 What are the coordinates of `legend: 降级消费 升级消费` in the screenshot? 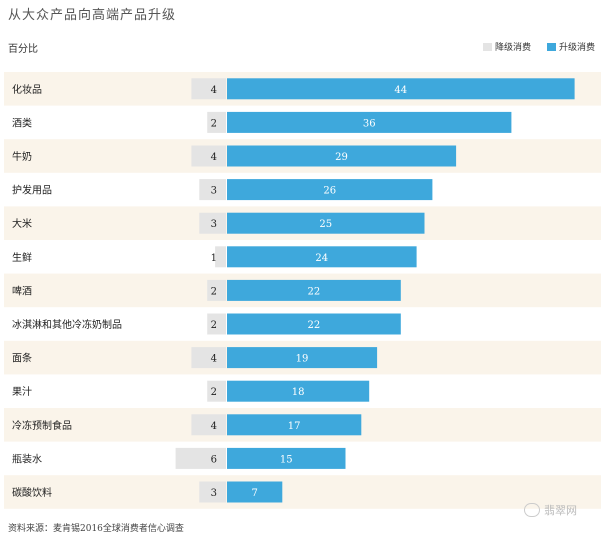 It's located at (534, 46).